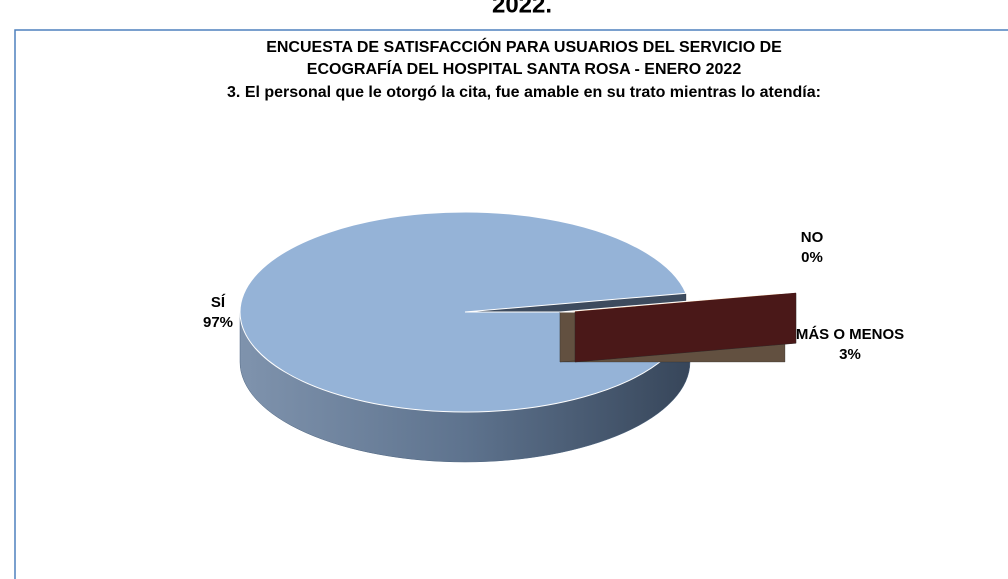 Image resolution: width=1008 pixels, height=579 pixels. I want to click on data-label-value: 3%, so click(850, 354).